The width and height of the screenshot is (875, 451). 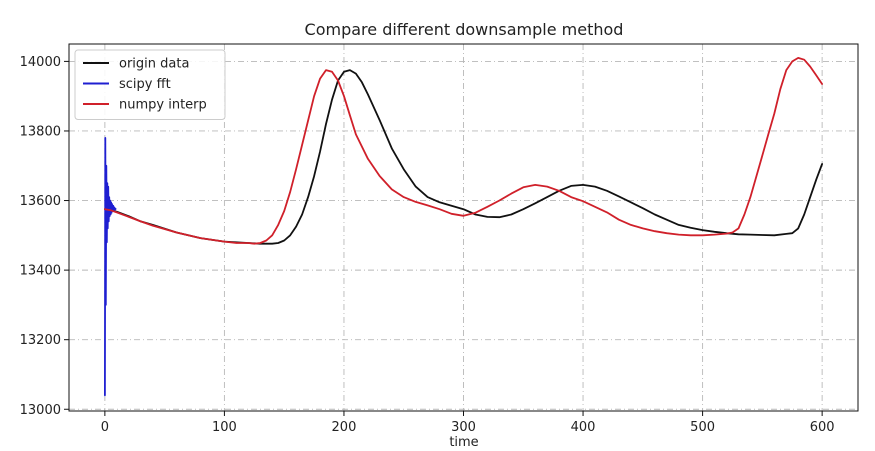 What do you see at coordinates (464, 29) in the screenshot?
I see `chart-title: Compare different downsample method` at bounding box center [464, 29].